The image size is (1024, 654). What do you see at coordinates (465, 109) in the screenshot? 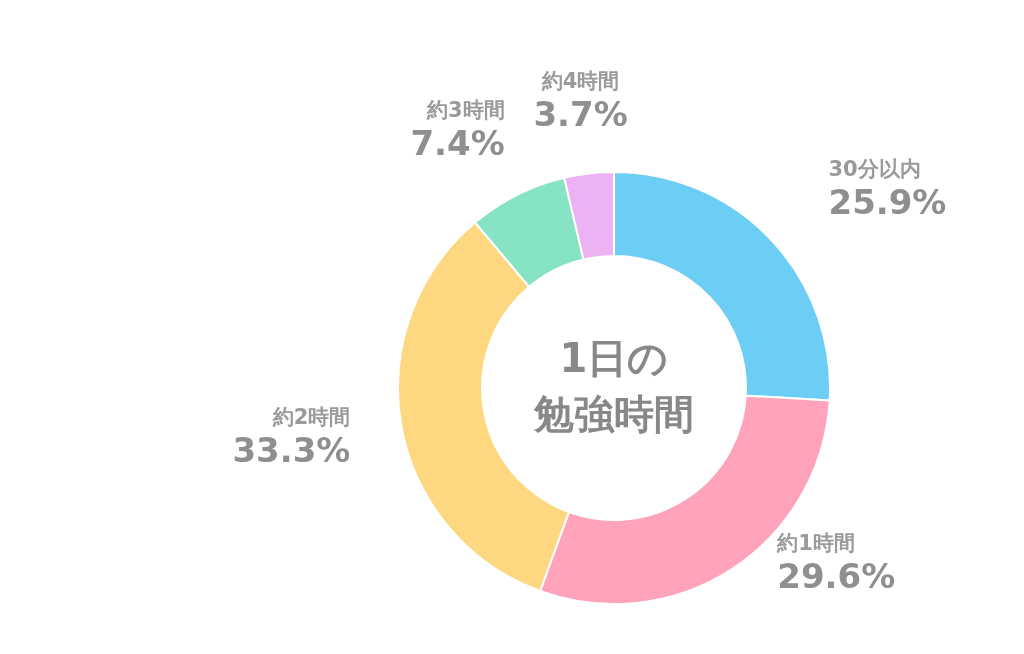
I see `slice-label: 約3時間` at bounding box center [465, 109].